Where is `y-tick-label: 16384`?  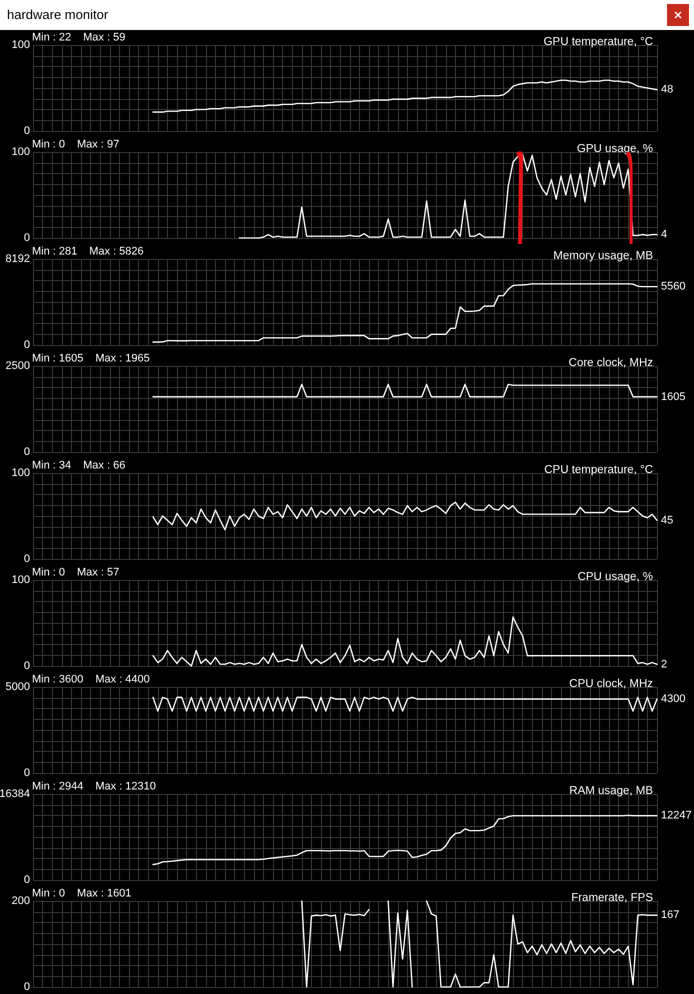 y-tick-label: 16384 is located at coordinates (15, 794).